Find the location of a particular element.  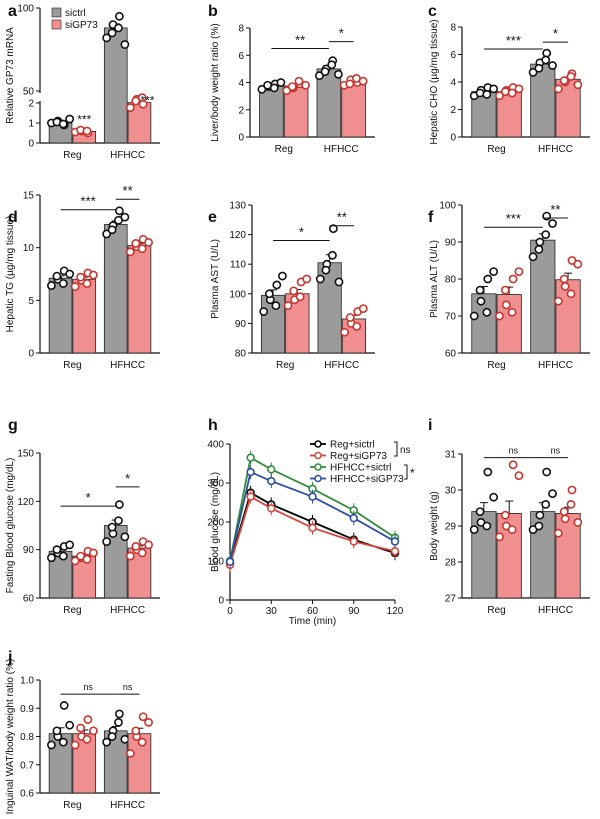

y-axis-label: Relative GP73 mRNA is located at coordinates (10, 75).